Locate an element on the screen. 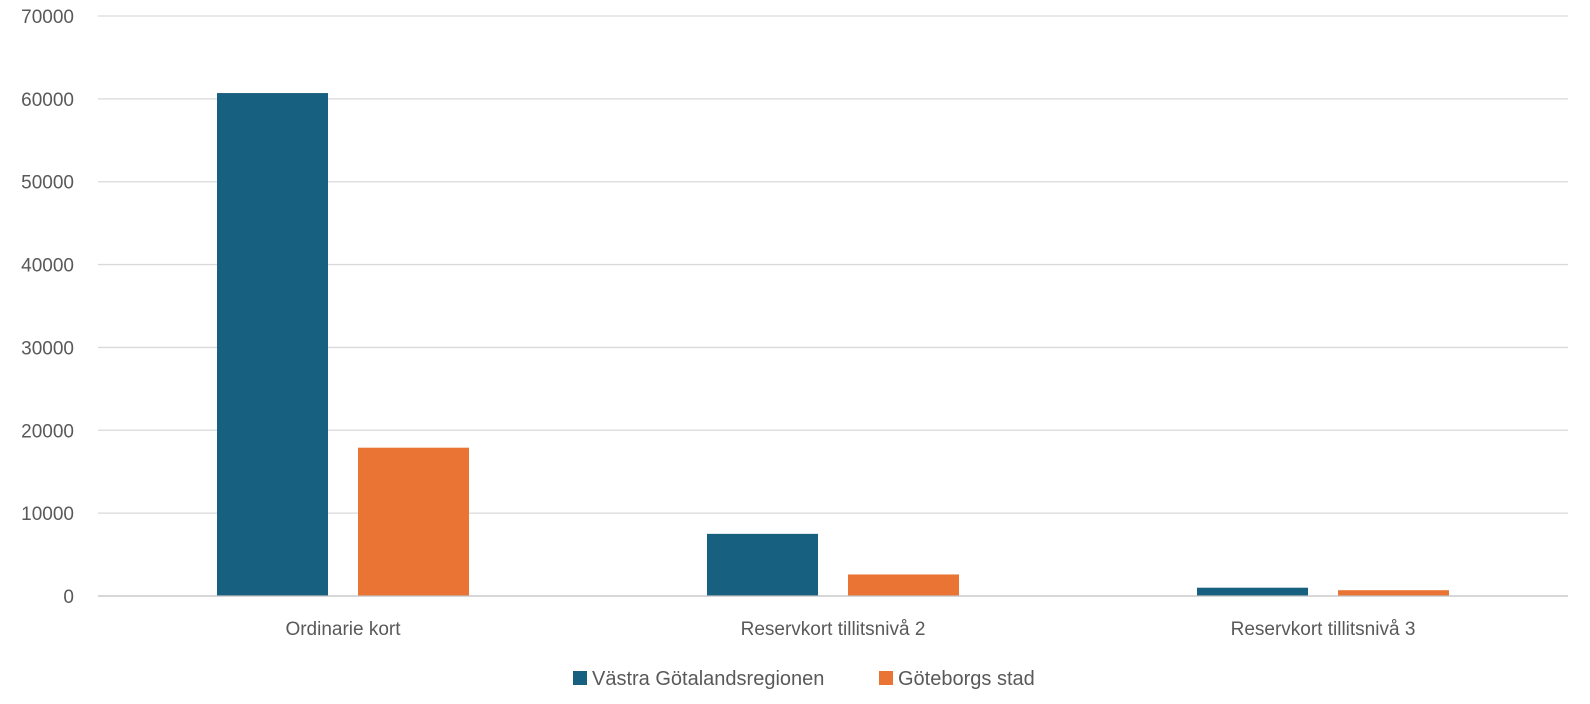  y-tick-label: 0 is located at coordinates (68, 597).